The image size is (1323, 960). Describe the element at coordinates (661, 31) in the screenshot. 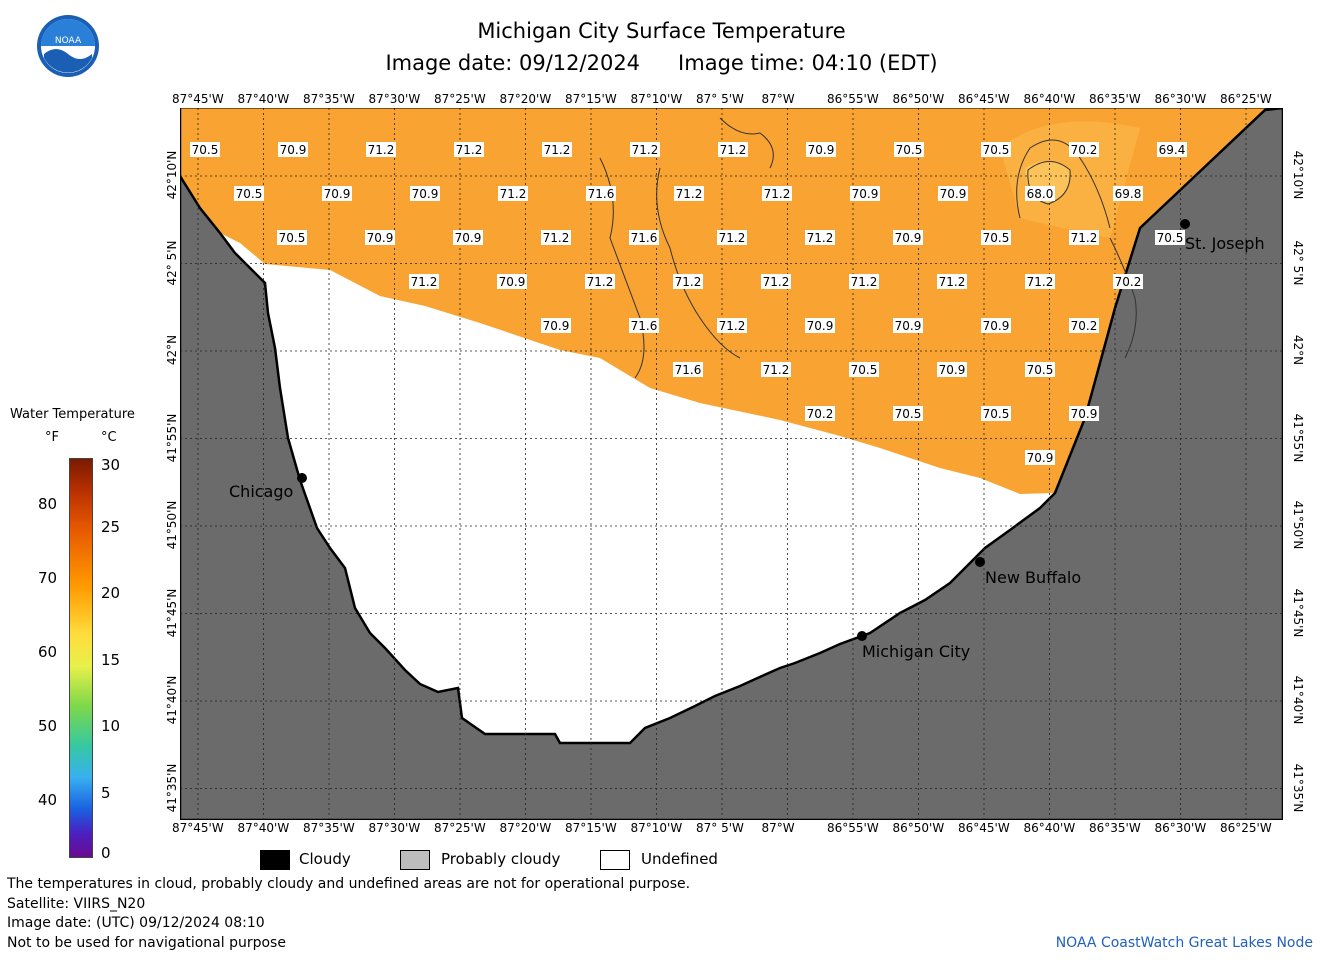

I see `map-title: Michigan City Surface Temperature` at that location.